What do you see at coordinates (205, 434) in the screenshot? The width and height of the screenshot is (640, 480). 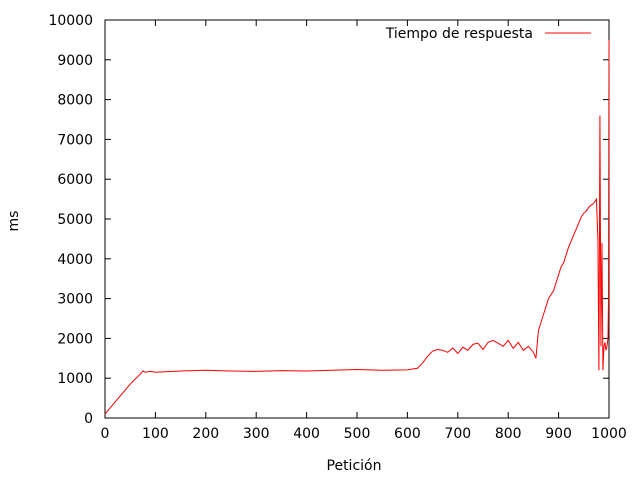 I see `x-tick-label: 200` at bounding box center [205, 434].